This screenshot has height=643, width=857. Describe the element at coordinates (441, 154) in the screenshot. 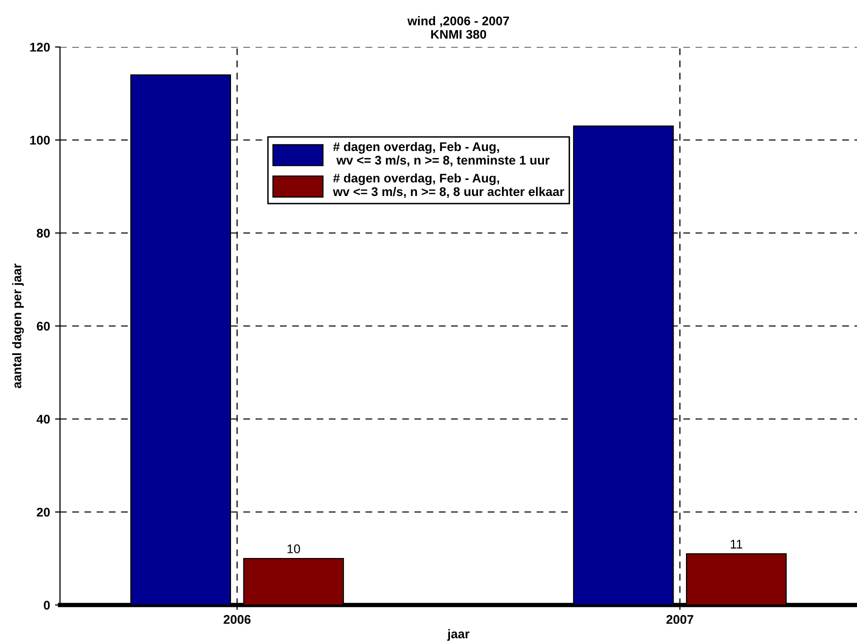

I see `legend-label: # dagen overdag, Feb - Aug, wv <= 3 m/s, n >= 8, tenminste 1 uur` at that location.